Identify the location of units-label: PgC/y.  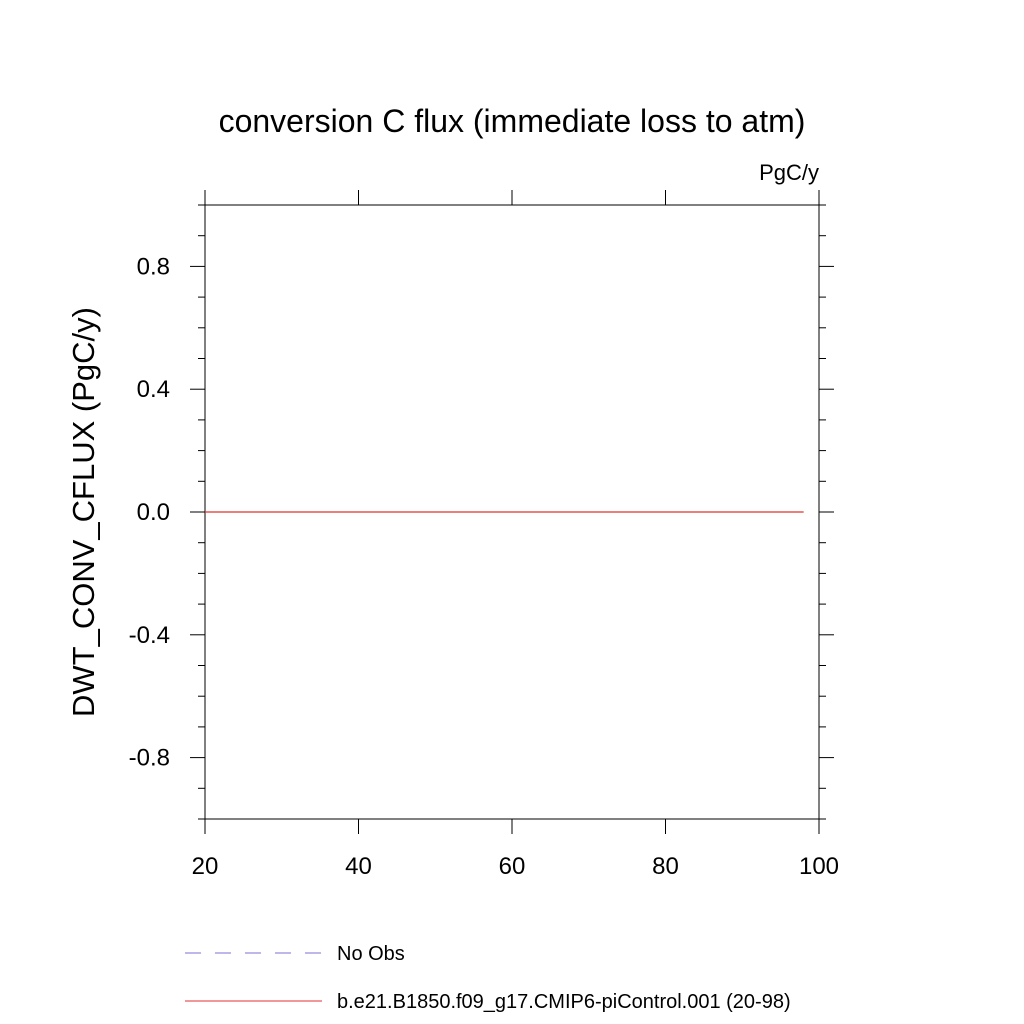
(789, 172).